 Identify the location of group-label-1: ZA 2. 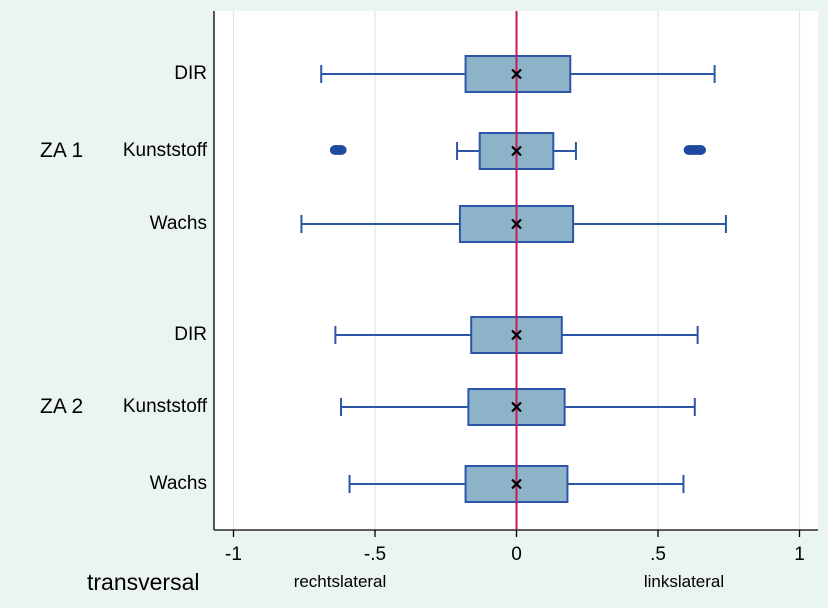
(62, 406).